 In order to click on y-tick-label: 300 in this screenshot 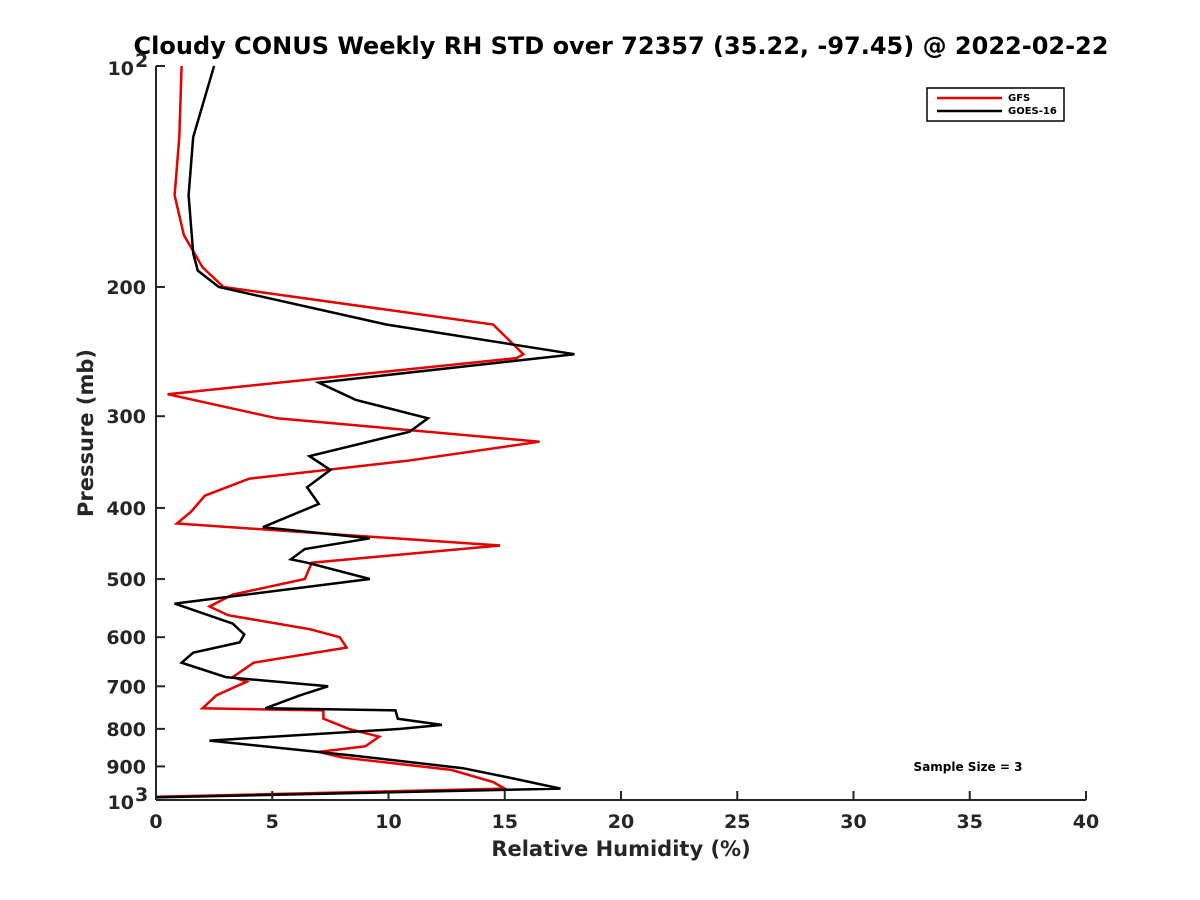, I will do `click(126, 417)`.